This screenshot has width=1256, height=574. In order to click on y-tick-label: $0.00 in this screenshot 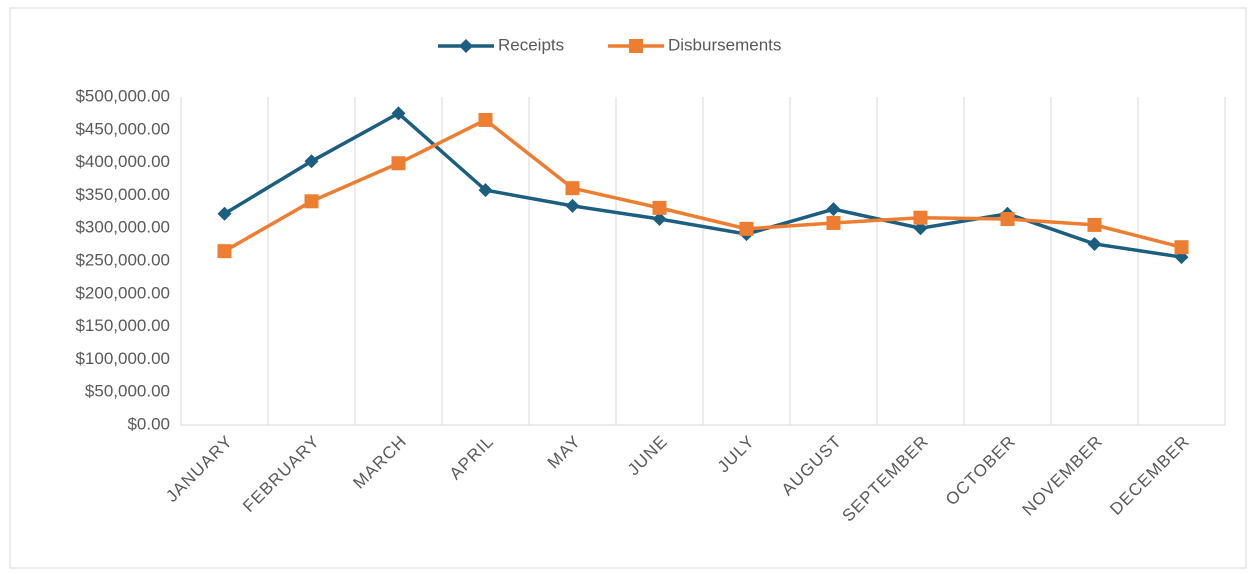, I will do `click(148, 423)`.